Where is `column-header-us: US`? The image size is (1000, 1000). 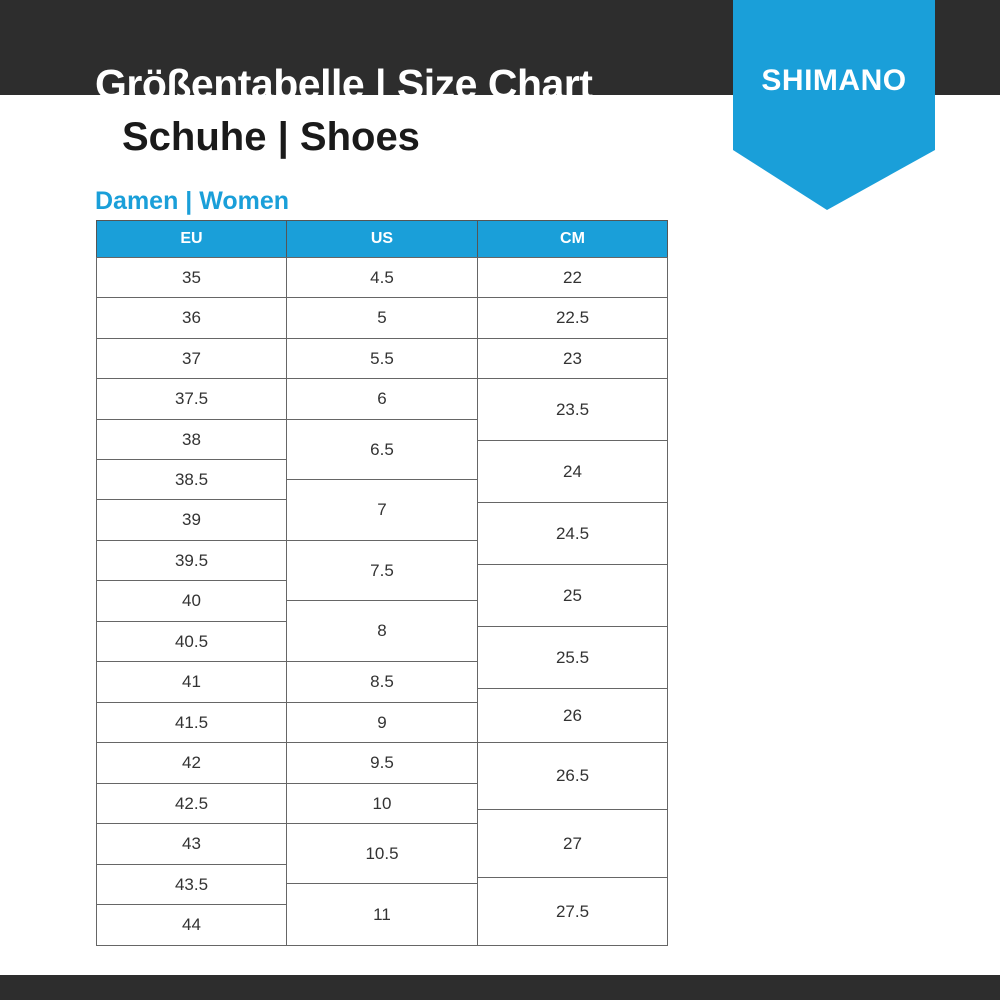
column-header-us: US is located at coordinates (382, 239).